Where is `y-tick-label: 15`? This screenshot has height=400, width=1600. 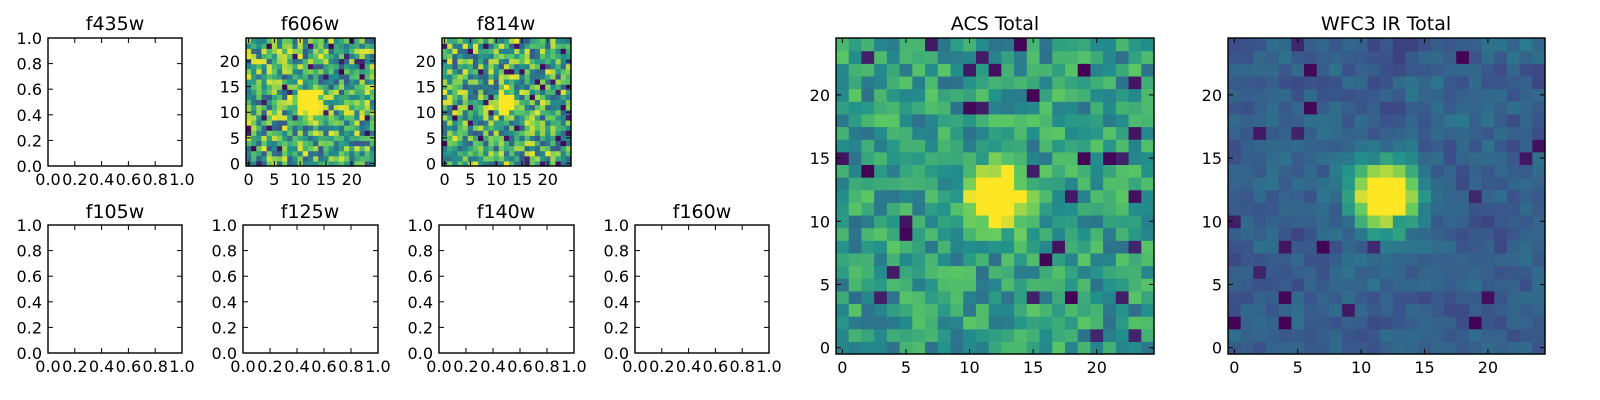
y-tick-label: 15 is located at coordinates (230, 87).